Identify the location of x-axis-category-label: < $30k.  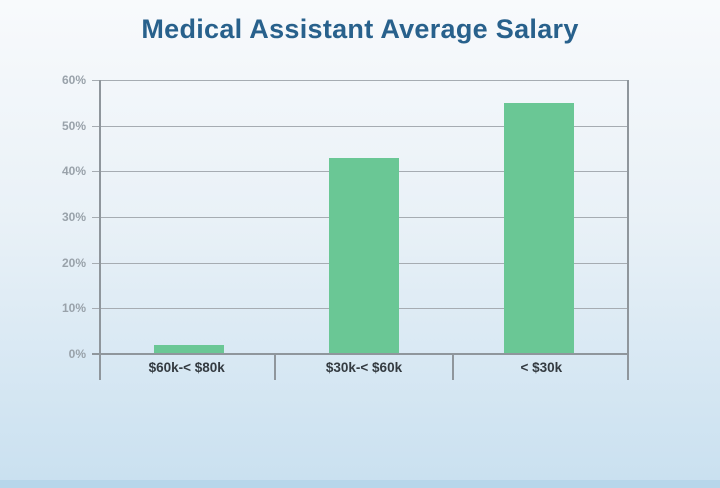
(540, 367).